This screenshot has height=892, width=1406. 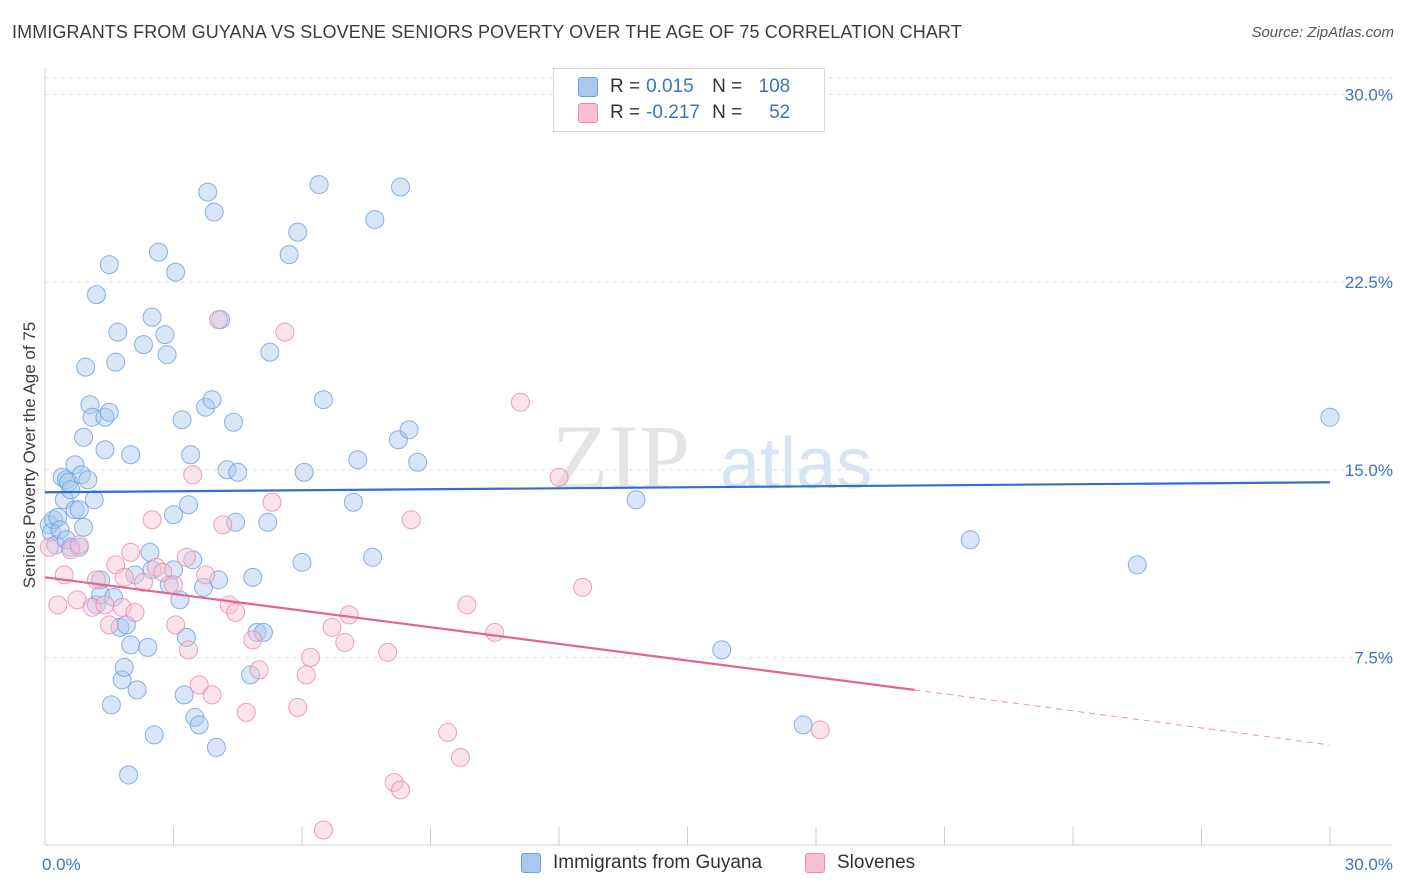 I want to click on legend-item-slovenes: Slovenes, so click(x=860, y=863).